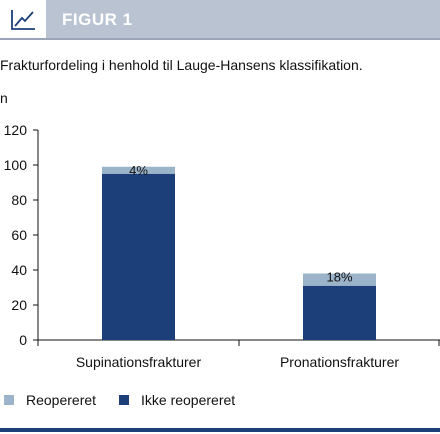 This screenshot has height=434, width=440. I want to click on y-tick-label: 120, so click(16, 130).